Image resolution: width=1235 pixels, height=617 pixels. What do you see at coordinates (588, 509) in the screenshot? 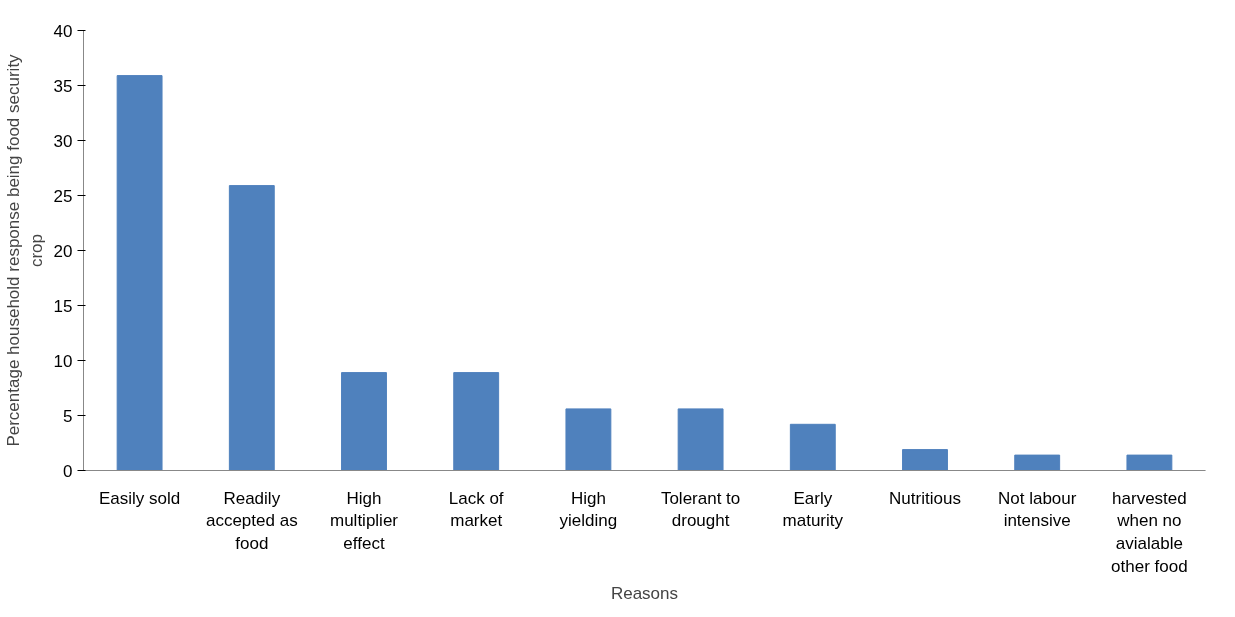
I see `x-tick-label: High yielding` at bounding box center [588, 509].